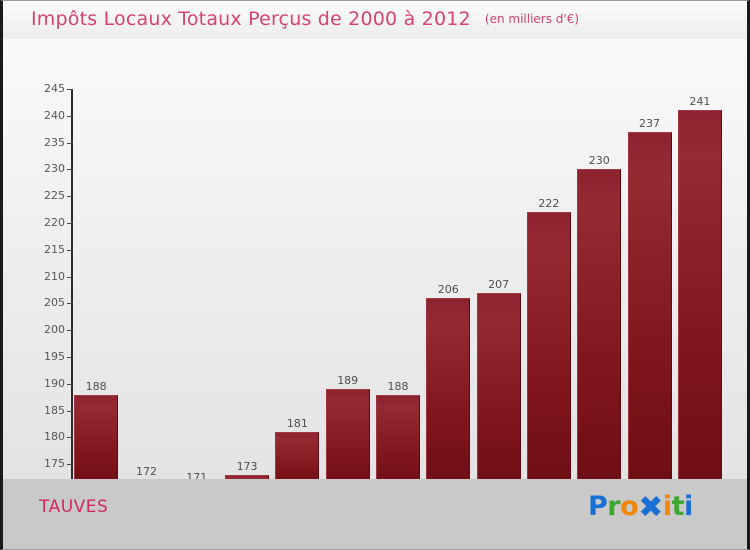 Image resolution: width=750 pixels, height=550 pixels. I want to click on y-axis-label-text: 180, so click(54, 437).